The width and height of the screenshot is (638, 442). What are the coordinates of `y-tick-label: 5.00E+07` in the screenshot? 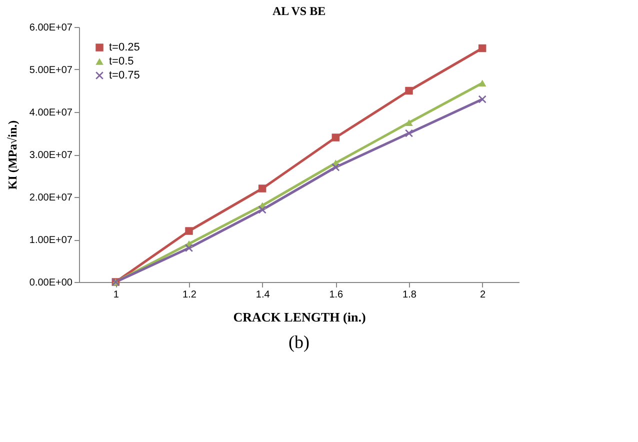 It's located at (51, 70).